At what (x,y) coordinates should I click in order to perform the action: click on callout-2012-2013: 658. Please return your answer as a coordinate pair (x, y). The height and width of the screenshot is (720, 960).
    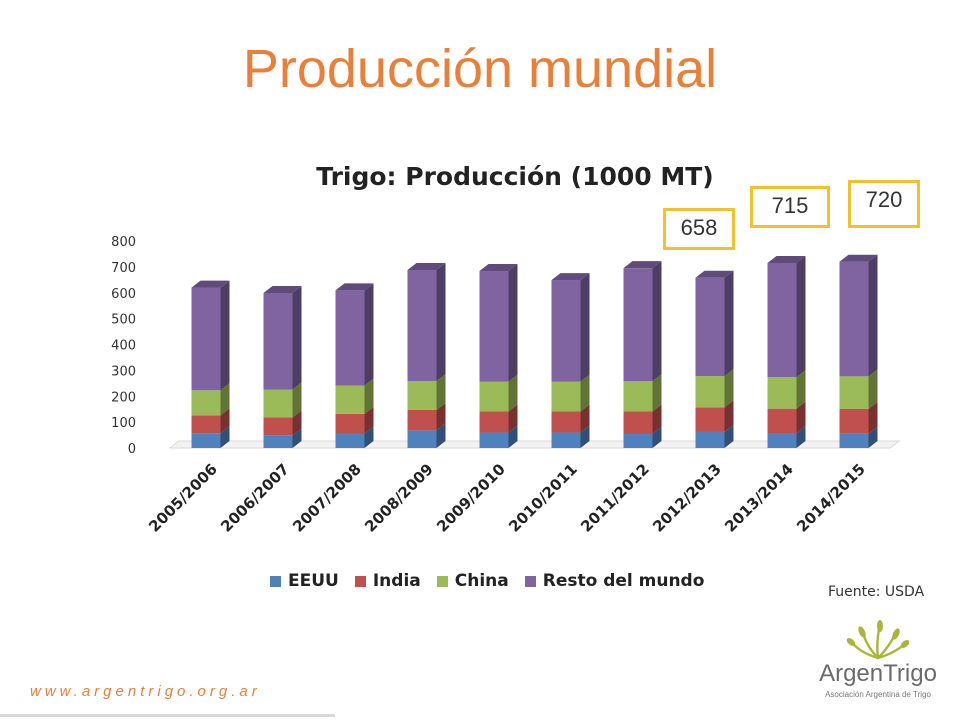
    Looking at the image, I should click on (699, 229).